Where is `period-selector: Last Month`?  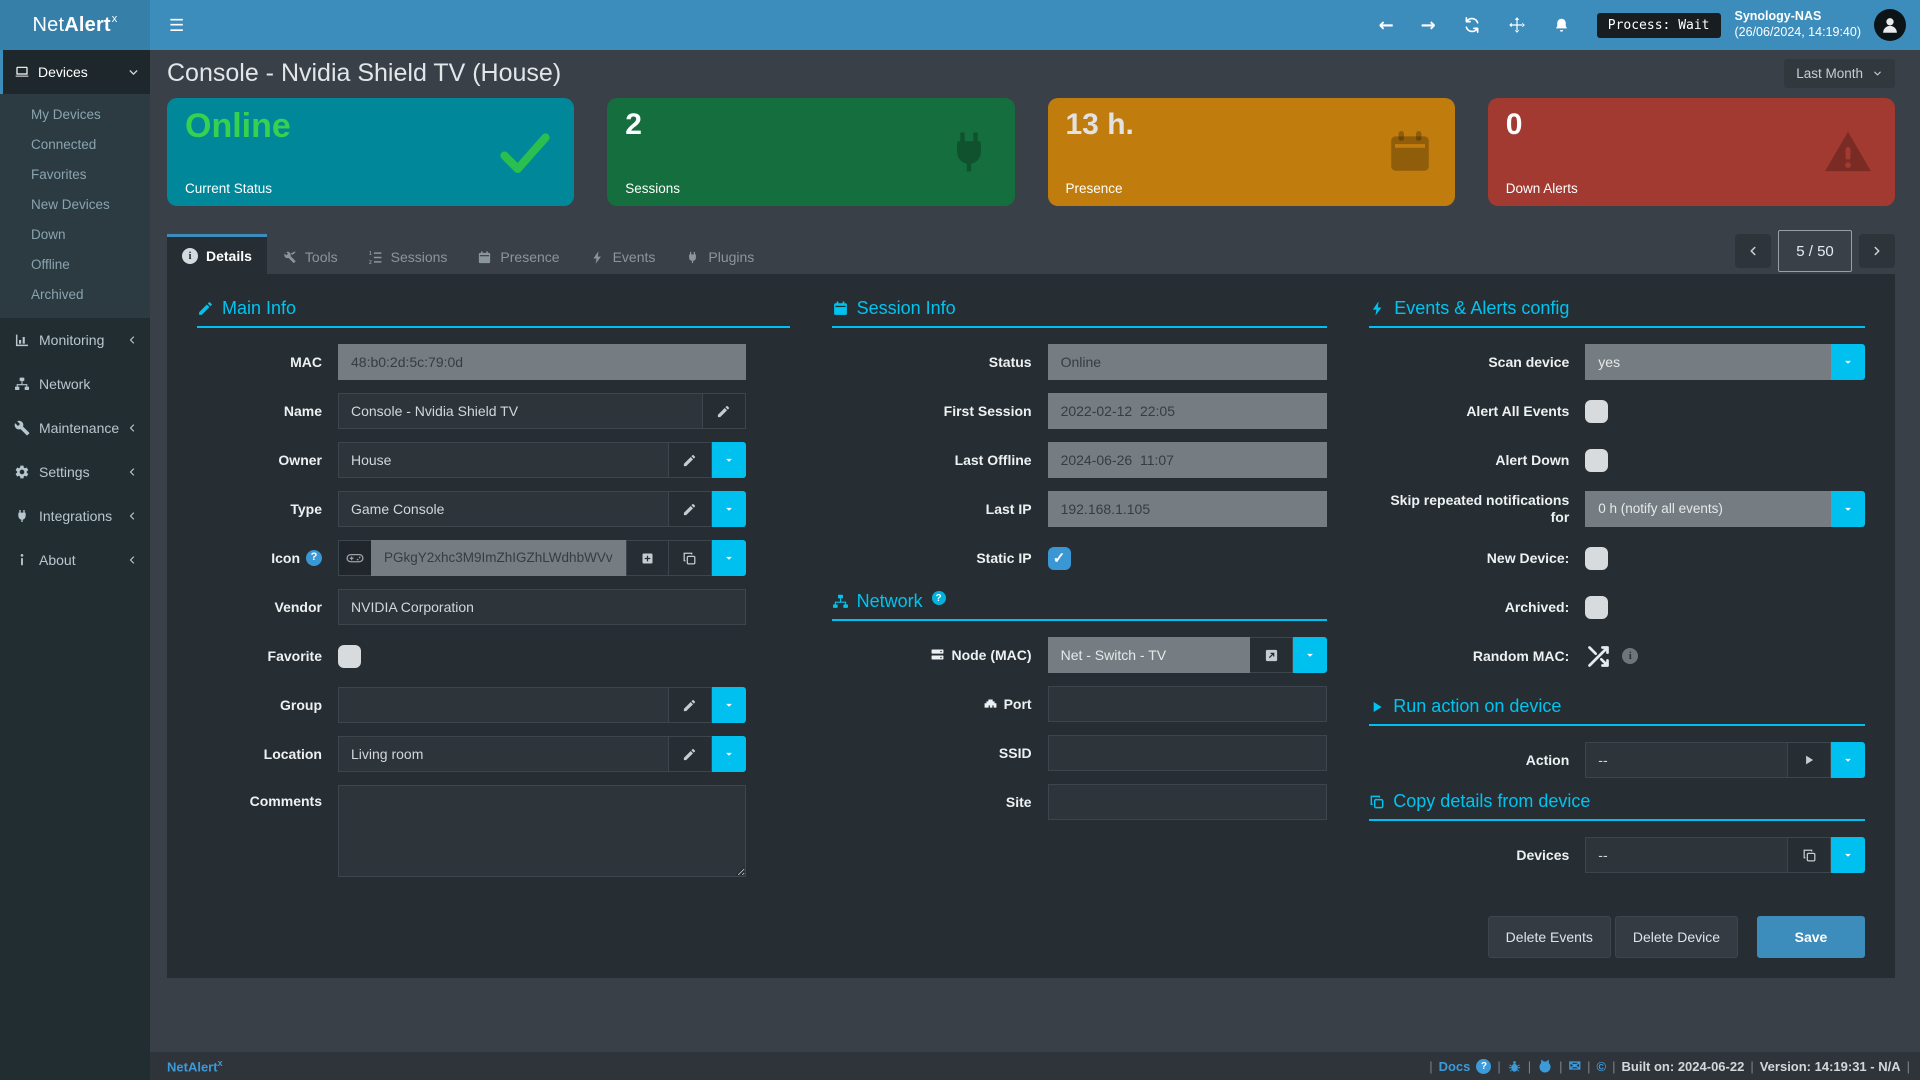 period-selector: Last Month is located at coordinates (1839, 73).